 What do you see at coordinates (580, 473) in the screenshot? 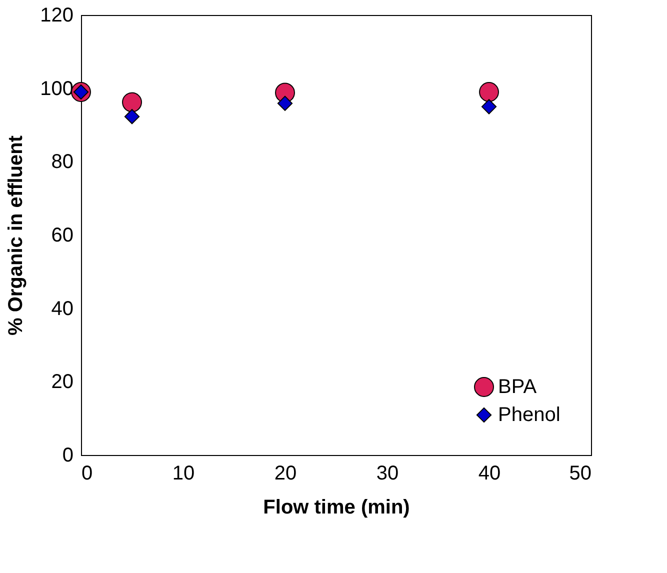
I see `x-tick-label: 50` at bounding box center [580, 473].